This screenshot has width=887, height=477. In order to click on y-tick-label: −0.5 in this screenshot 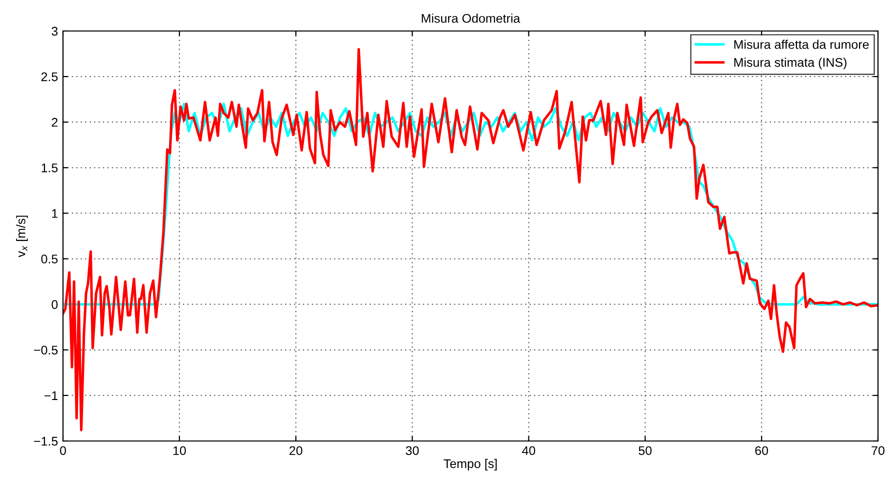, I will do `click(46, 350)`.